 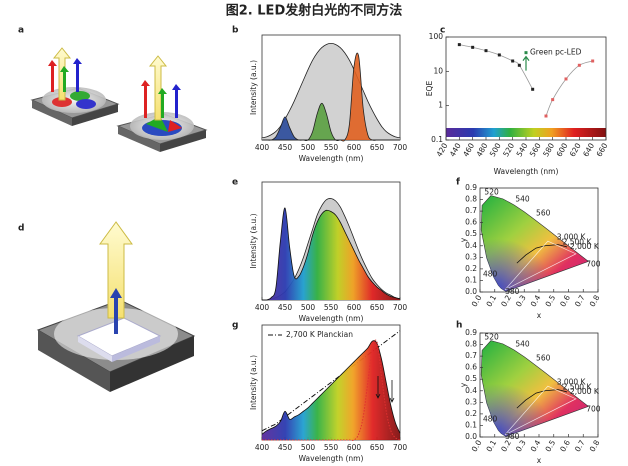 What do you see at coordinates (548, 149) in the screenshot?
I see `x-tick-label: 580` at bounding box center [548, 149].